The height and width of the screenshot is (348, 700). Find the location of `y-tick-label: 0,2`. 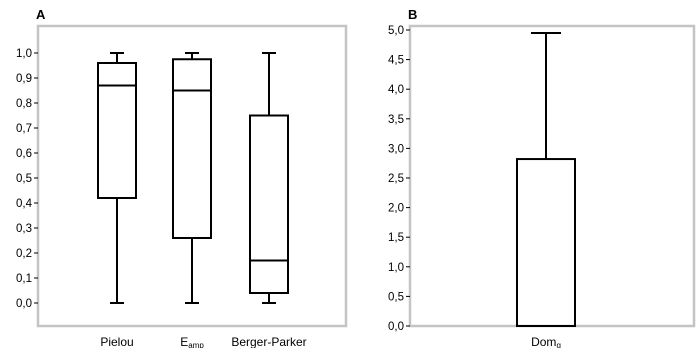

y-tick-label: 0,2 is located at coordinates (24, 254).